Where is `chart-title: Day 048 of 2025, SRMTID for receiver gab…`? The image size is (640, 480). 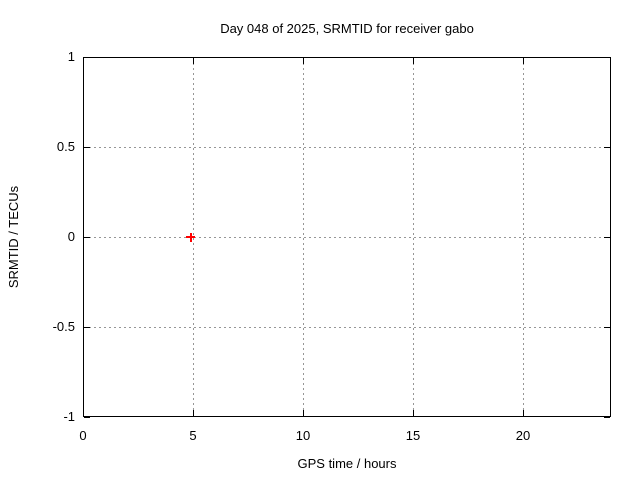 chart-title: Day 048 of 2025, SRMTID for receiver gab… is located at coordinates (347, 28).